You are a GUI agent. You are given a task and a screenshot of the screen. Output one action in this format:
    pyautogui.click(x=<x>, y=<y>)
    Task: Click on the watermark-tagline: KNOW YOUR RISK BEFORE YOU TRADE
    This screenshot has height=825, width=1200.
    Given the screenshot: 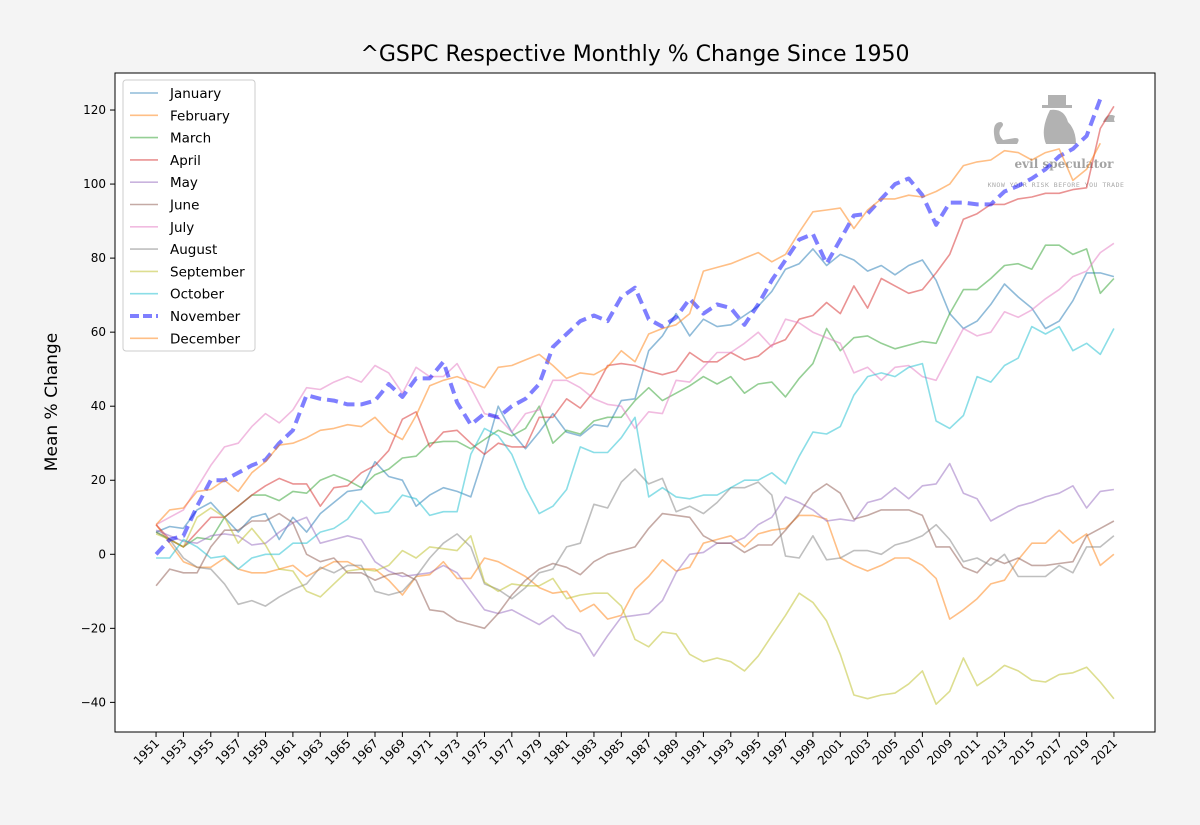 What is the action you would take?
    pyautogui.click(x=1056, y=185)
    